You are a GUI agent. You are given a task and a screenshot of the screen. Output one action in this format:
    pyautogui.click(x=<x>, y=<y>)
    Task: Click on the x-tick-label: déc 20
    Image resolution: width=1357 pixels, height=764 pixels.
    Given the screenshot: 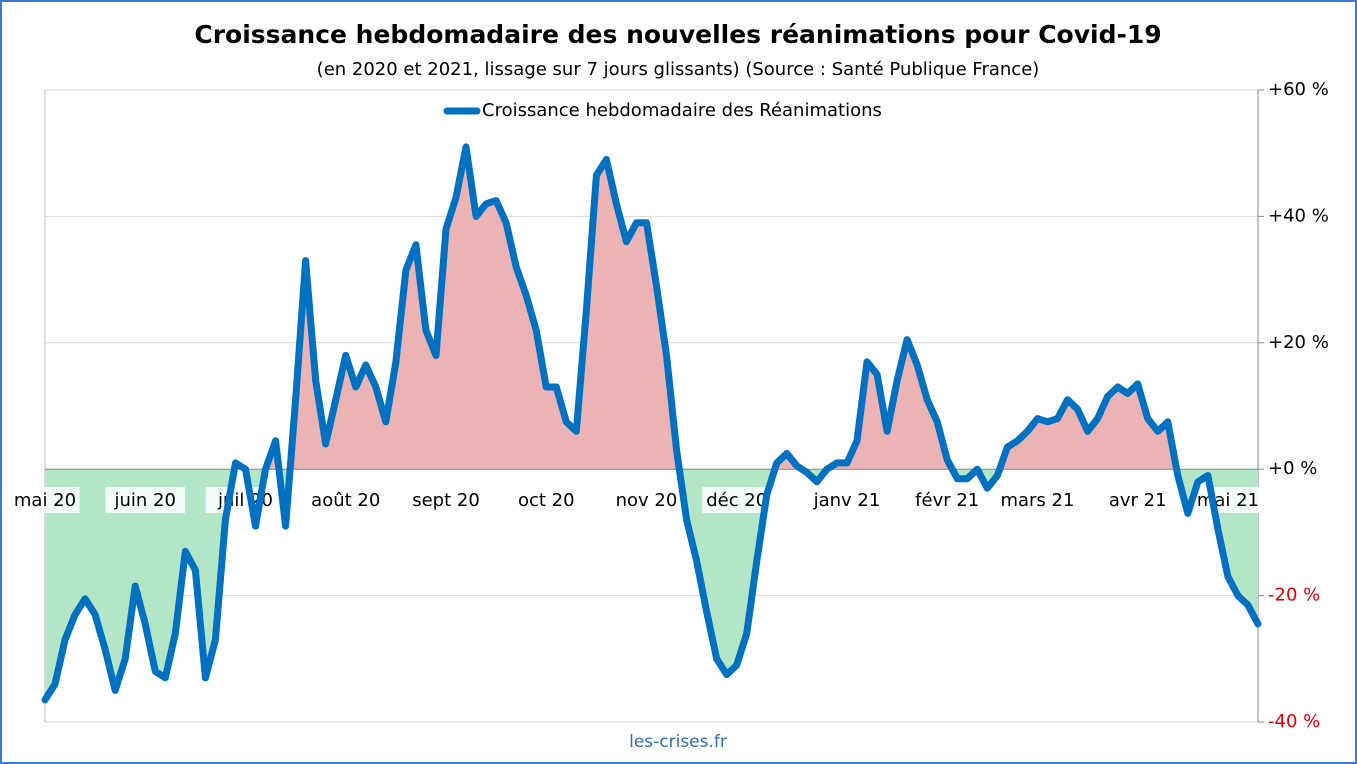 What is the action you would take?
    pyautogui.click(x=736, y=500)
    